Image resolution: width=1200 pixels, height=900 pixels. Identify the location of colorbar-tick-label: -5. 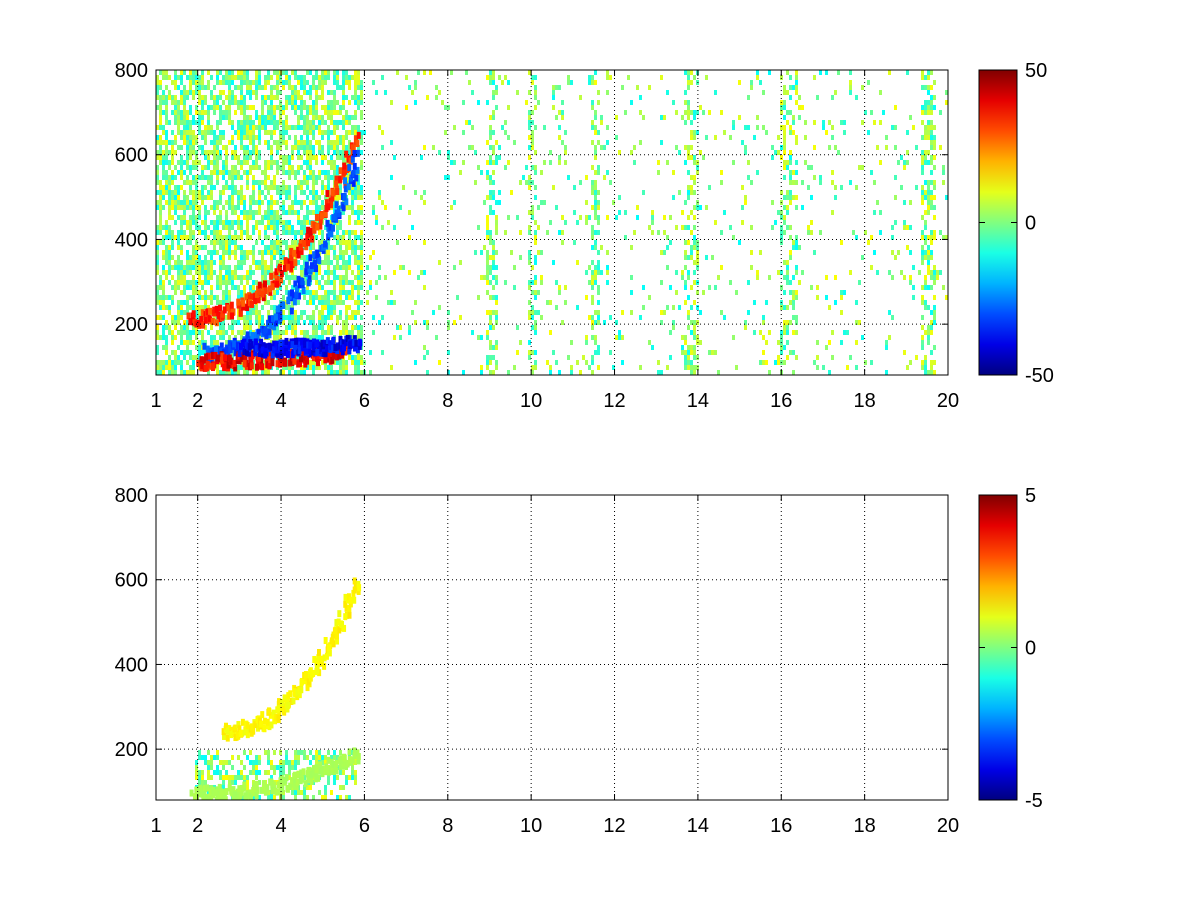
(1034, 801).